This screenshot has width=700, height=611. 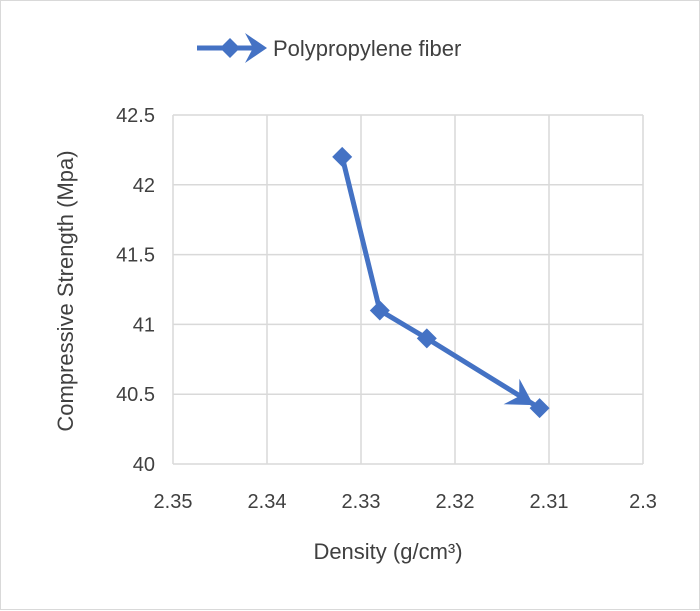 What do you see at coordinates (367, 48) in the screenshot?
I see `legend-label: Polypropylene fiber` at bounding box center [367, 48].